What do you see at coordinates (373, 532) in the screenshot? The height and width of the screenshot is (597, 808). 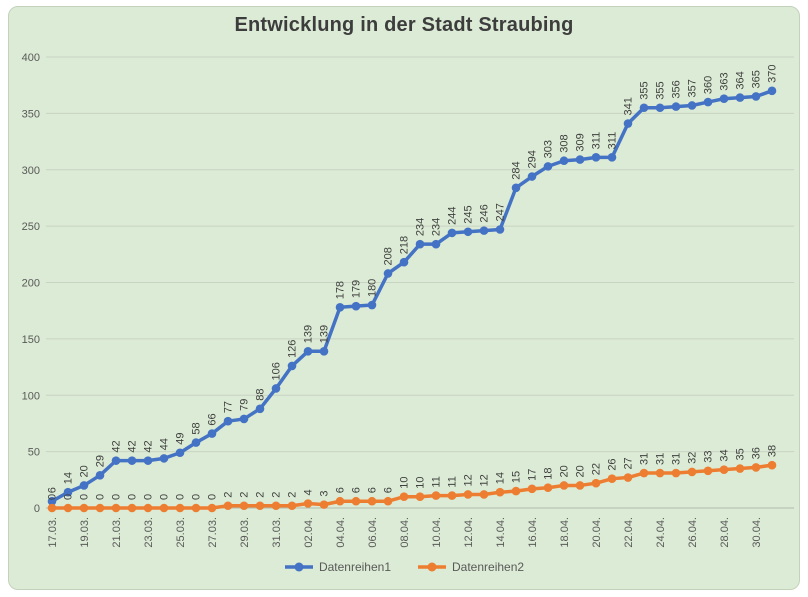 I see `x-tick-label: 06.04.` at bounding box center [373, 532].